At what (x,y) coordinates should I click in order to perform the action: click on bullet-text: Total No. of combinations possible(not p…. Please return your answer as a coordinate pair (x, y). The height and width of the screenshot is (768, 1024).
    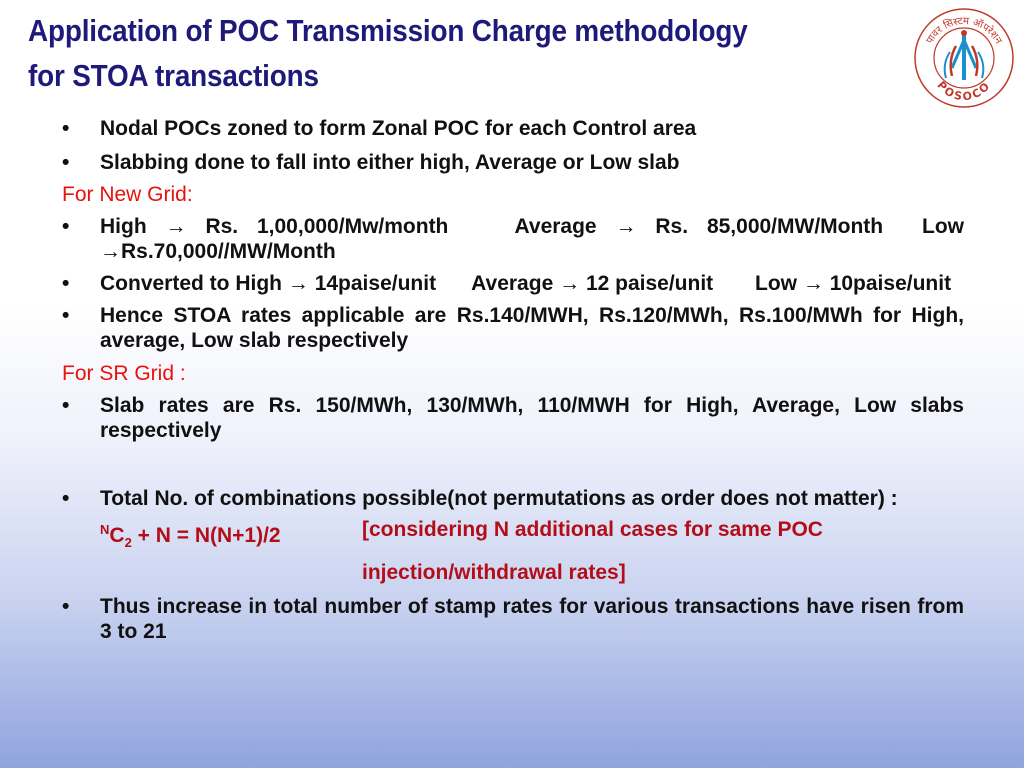
    Looking at the image, I should click on (499, 498).